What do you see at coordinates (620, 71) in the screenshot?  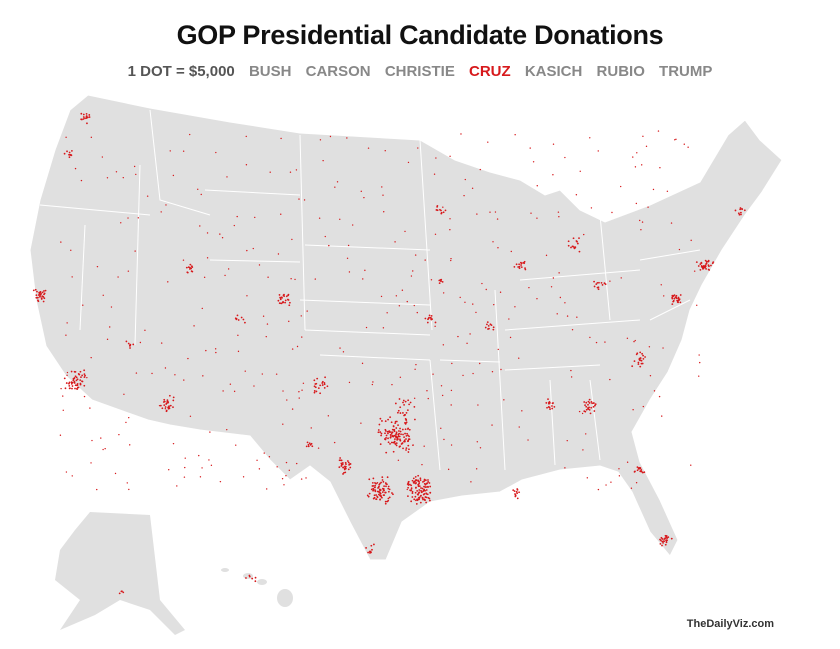 I see `candidate-rubio: RUBIO` at bounding box center [620, 71].